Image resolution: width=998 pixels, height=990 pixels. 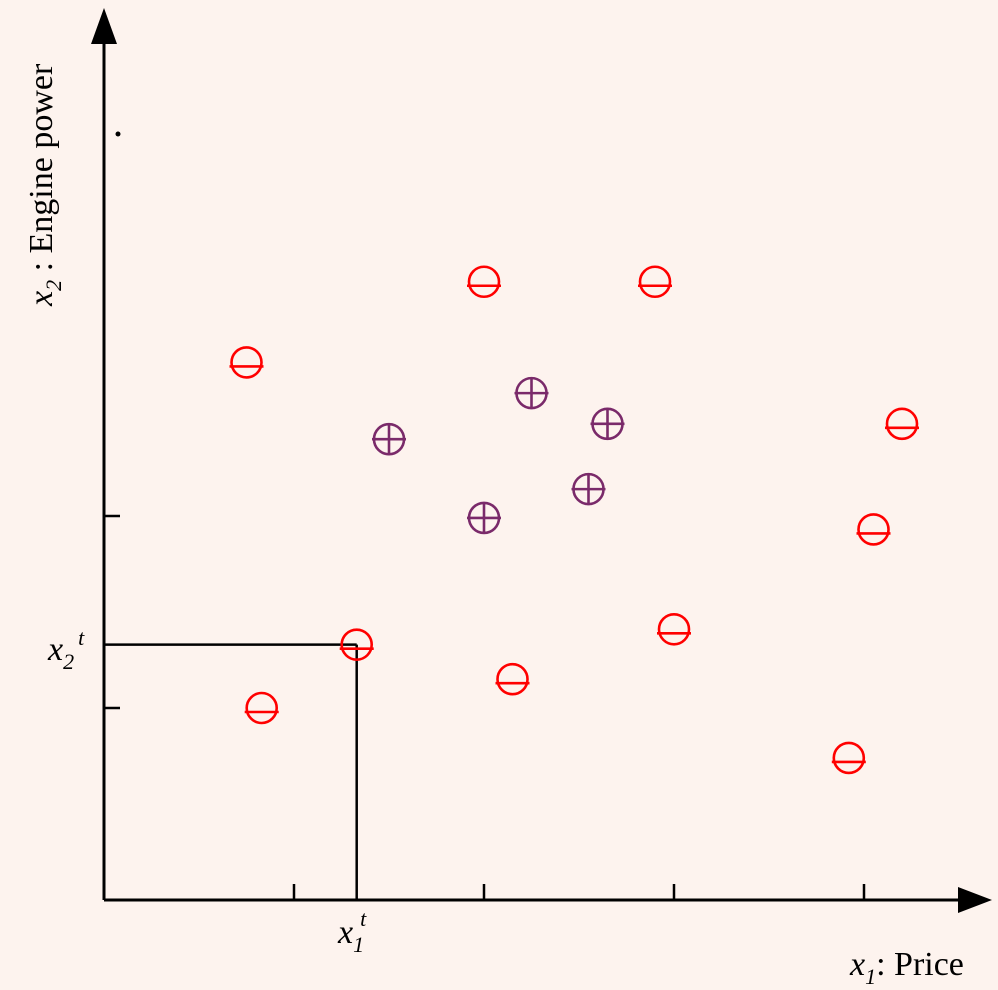 I want to click on x-axis-title: x1: Price, so click(x=906, y=967).